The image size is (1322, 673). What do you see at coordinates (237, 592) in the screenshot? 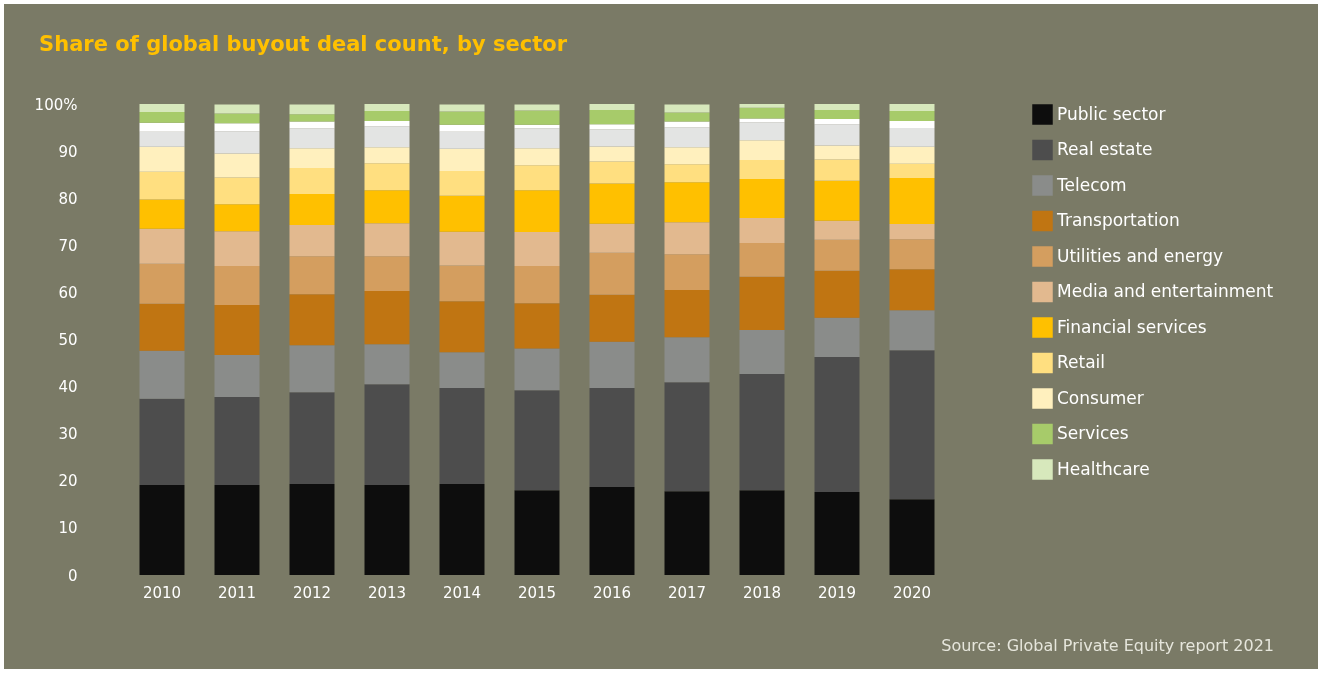
I see `x-tick-label: 2011` at bounding box center [237, 592].